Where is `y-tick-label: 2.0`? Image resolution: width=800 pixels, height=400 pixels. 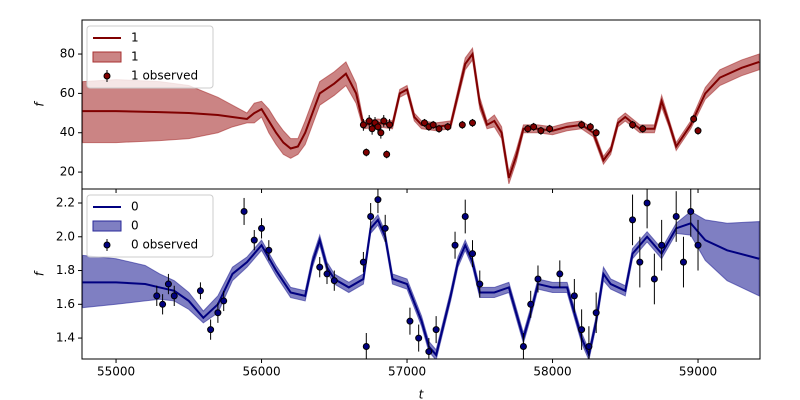 y-tick-label: 2.0 is located at coordinates (65, 236).